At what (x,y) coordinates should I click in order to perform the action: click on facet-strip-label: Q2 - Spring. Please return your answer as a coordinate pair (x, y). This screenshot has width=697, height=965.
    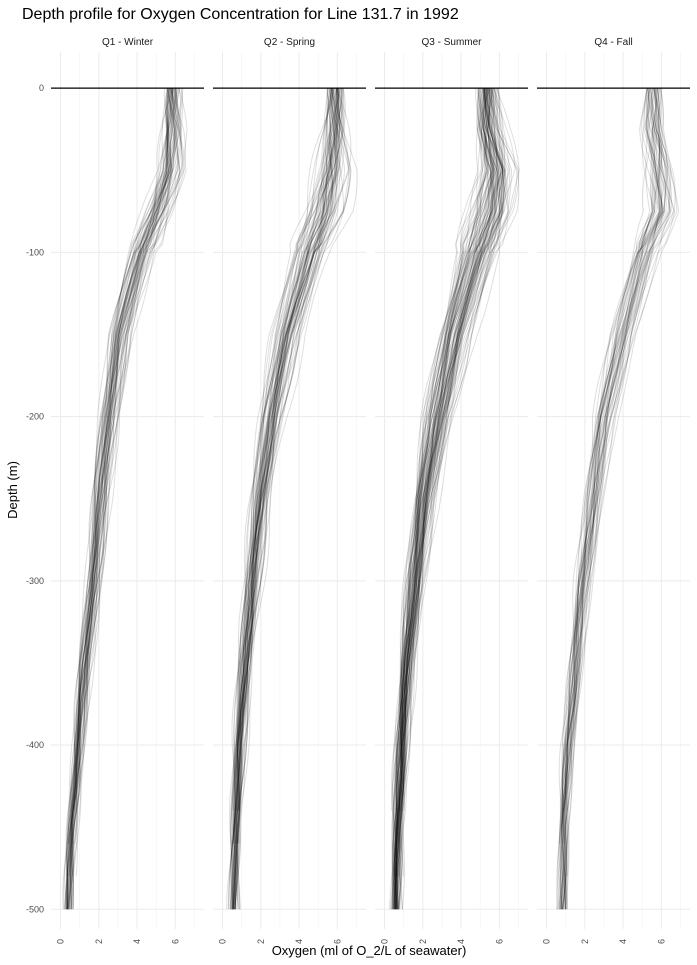
    Looking at the image, I should click on (289, 42).